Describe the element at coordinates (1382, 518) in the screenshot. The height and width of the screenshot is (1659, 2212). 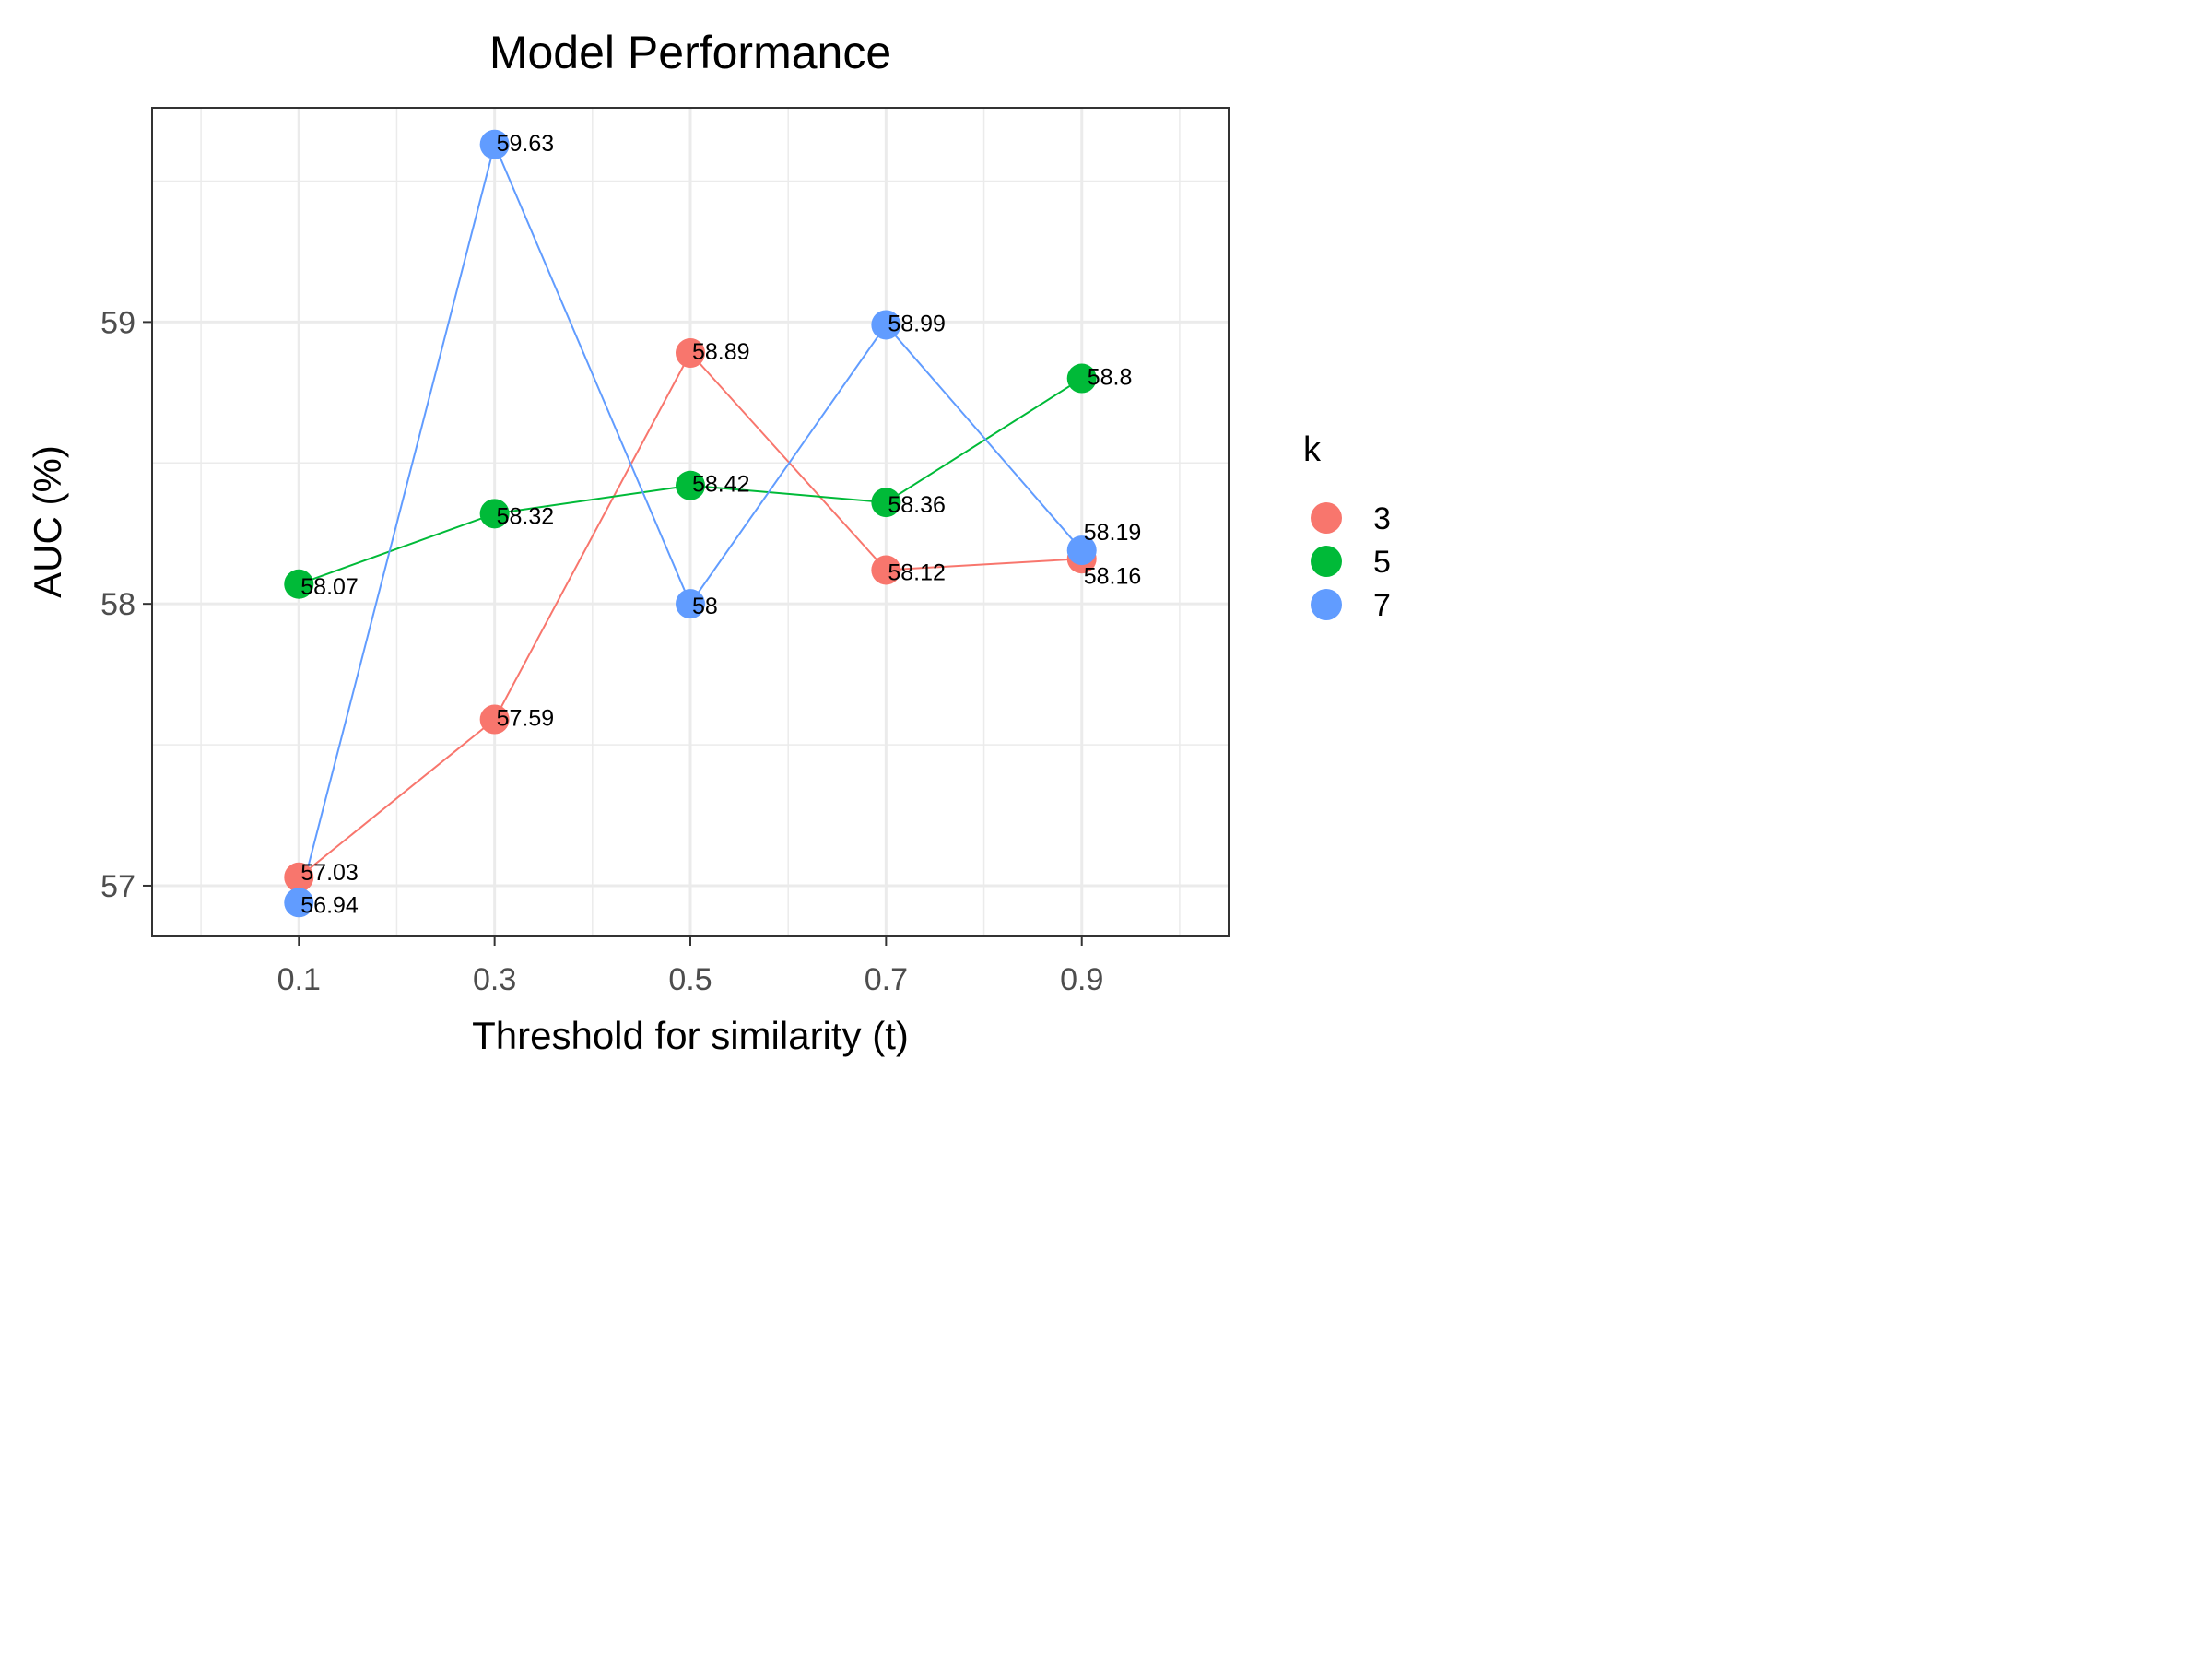
I see `legend-label-k3: 3` at that location.